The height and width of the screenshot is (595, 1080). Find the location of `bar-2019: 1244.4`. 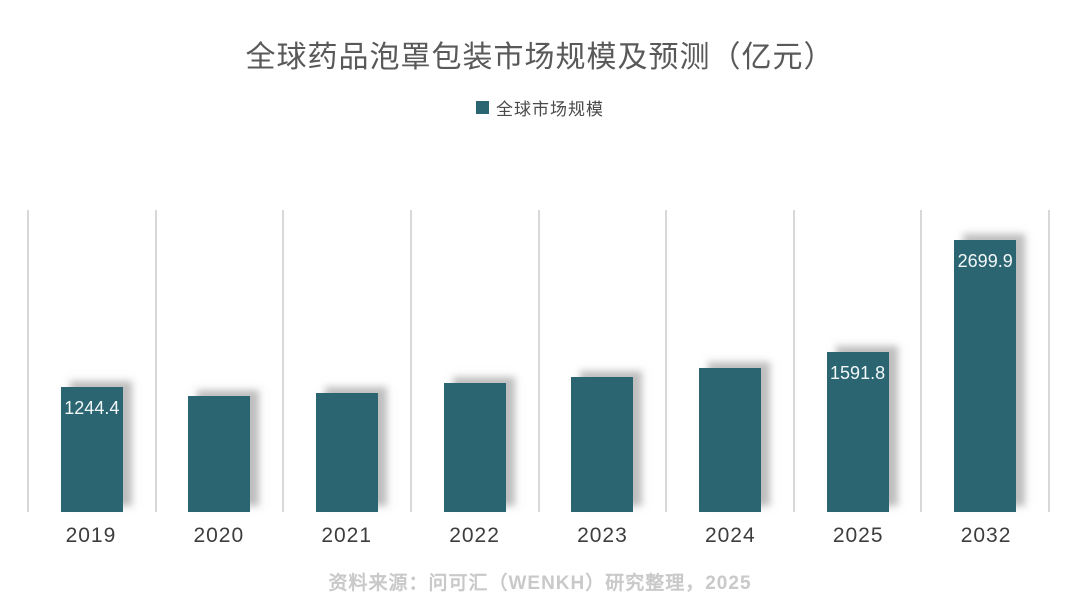

bar-2019: 1244.4 is located at coordinates (91, 449).